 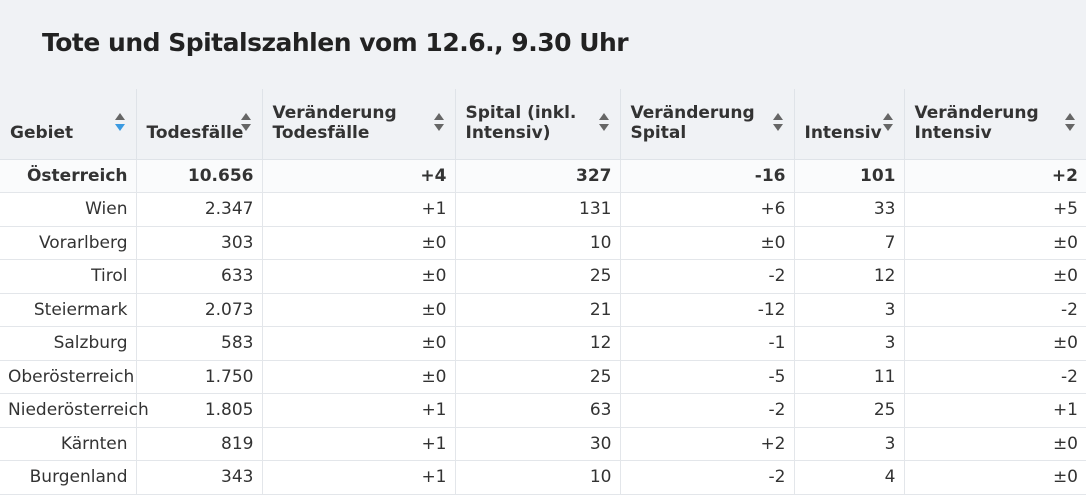 I want to click on table-row: Burgenland 343 +1 10 -2 4 ±0, so click(x=543, y=477).